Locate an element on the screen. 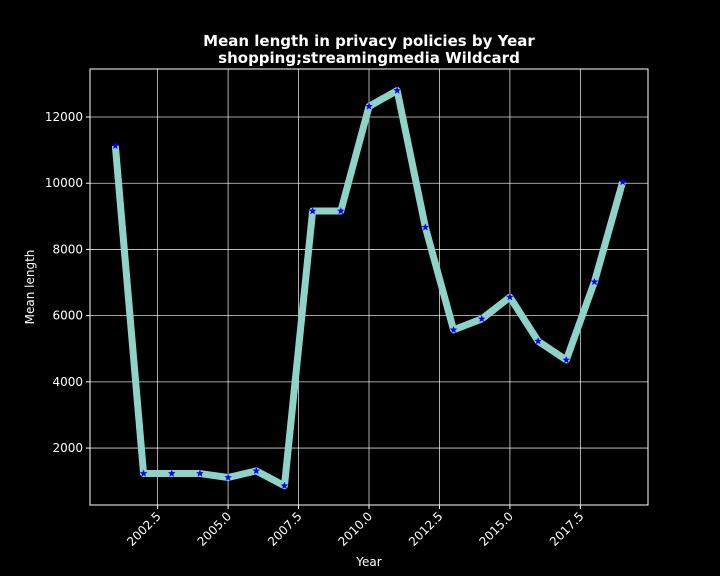 The image size is (720, 576). y-tick-label: 6000 is located at coordinates (67, 316).